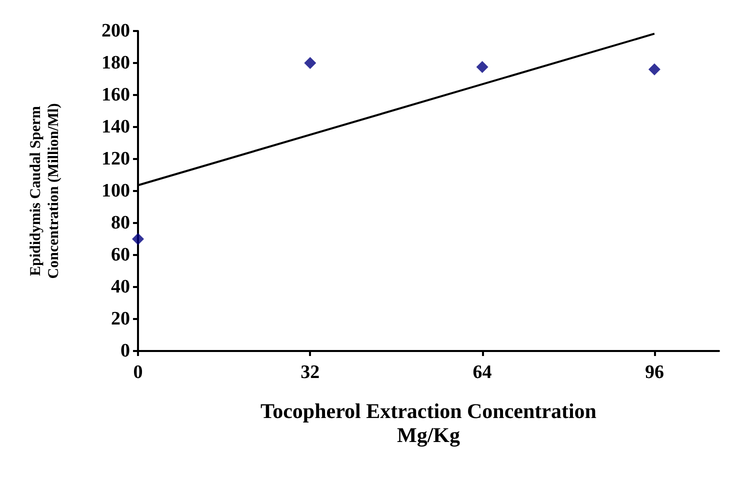 The image size is (731, 481). I want to click on y-tick-label: 100, so click(116, 191).